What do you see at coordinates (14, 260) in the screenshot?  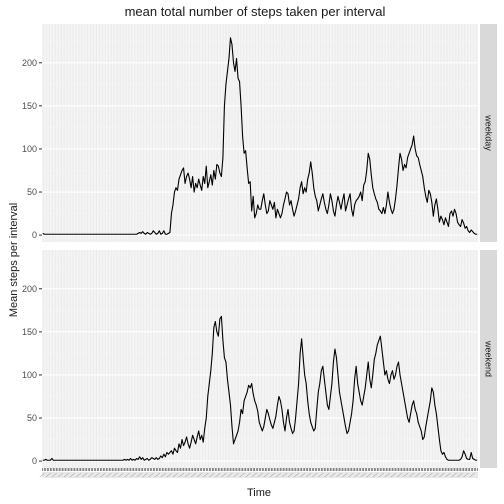 I see `y-axis-title: Mean steps per interval` at bounding box center [14, 260].